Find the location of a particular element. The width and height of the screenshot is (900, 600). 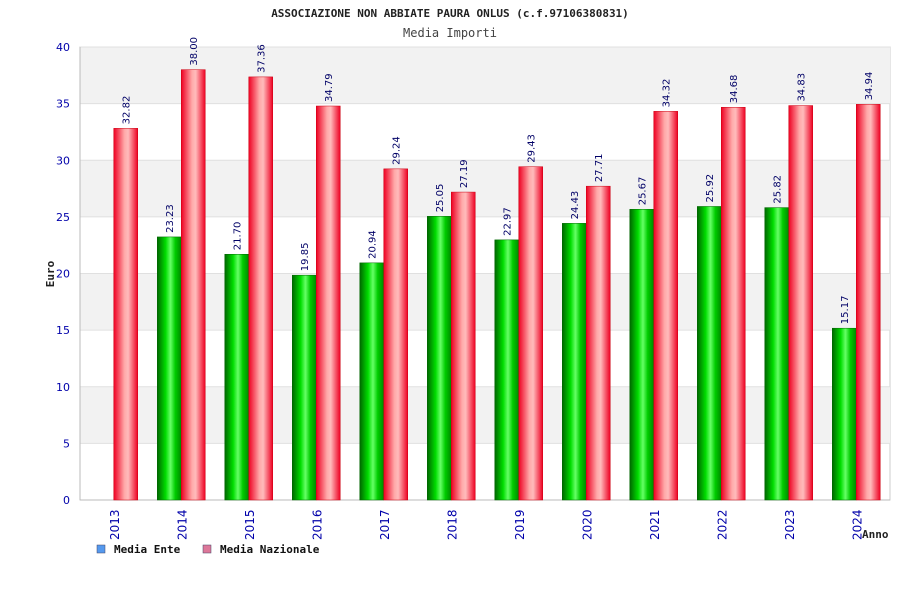

value-label: 23.23 is located at coordinates (170, 218).